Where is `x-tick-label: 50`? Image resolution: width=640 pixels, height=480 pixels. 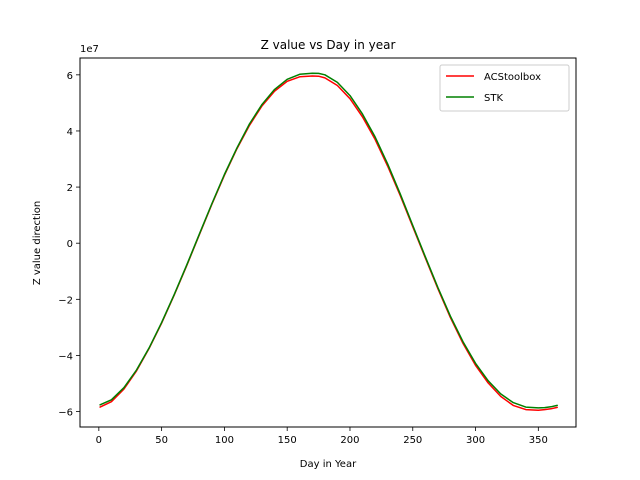 x-tick-label: 50 is located at coordinates (161, 440).